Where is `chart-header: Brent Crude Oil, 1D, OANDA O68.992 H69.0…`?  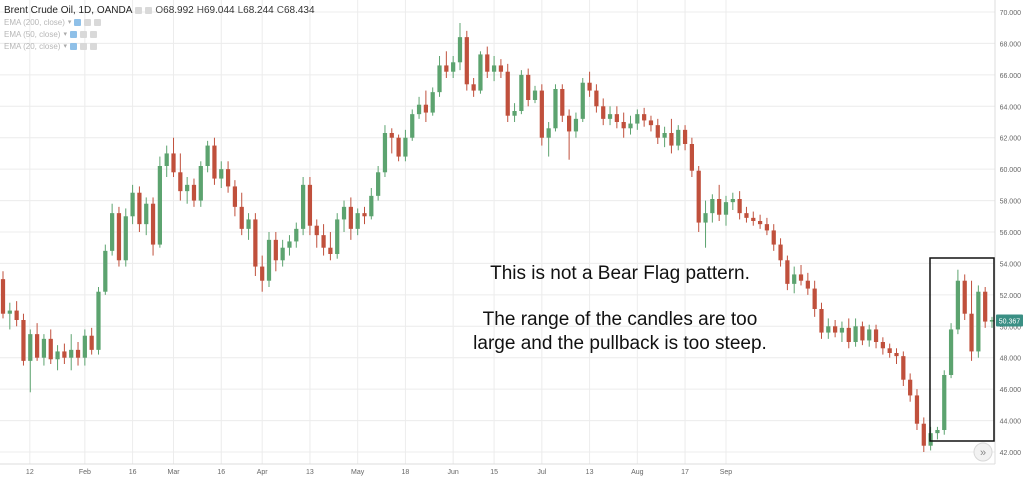
chart-header: Brent Crude Oil, 1D, OANDA O68.992 H69.0… is located at coordinates (159, 28).